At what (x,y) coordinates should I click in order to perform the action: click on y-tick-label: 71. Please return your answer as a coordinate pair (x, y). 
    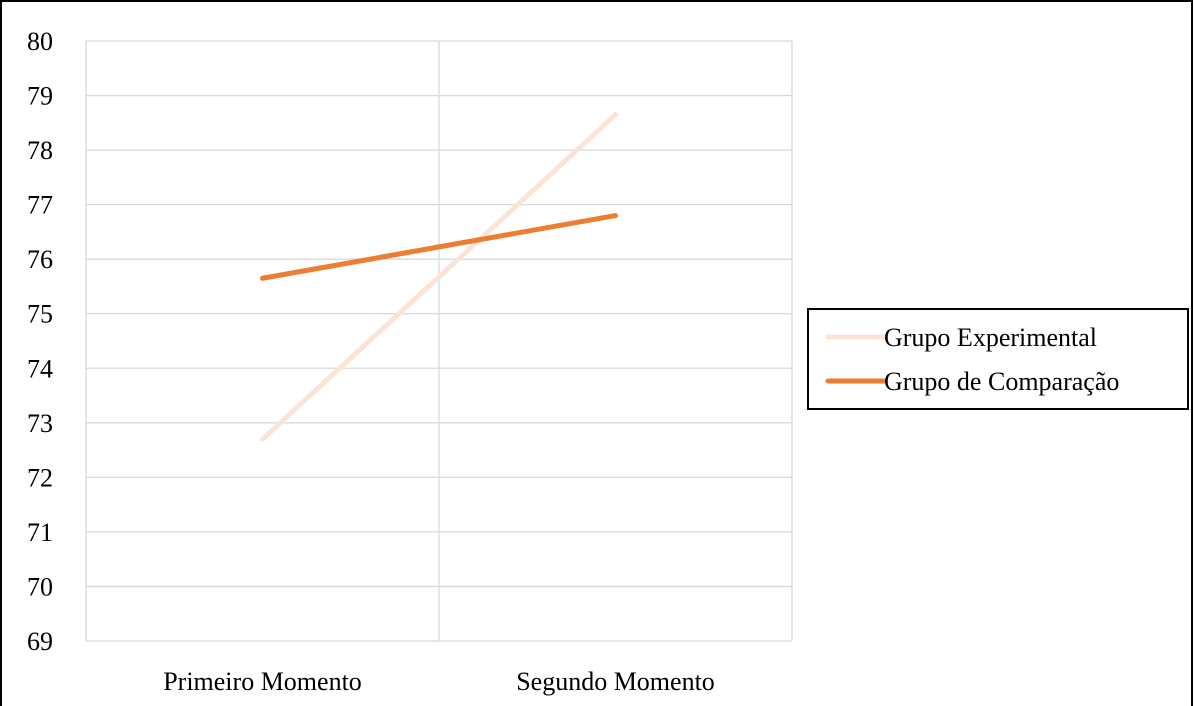
    Looking at the image, I should click on (40, 532).